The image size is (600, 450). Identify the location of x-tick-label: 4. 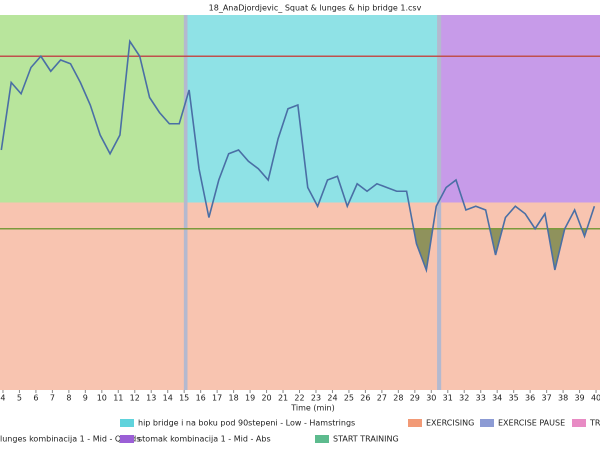
(2, 398).